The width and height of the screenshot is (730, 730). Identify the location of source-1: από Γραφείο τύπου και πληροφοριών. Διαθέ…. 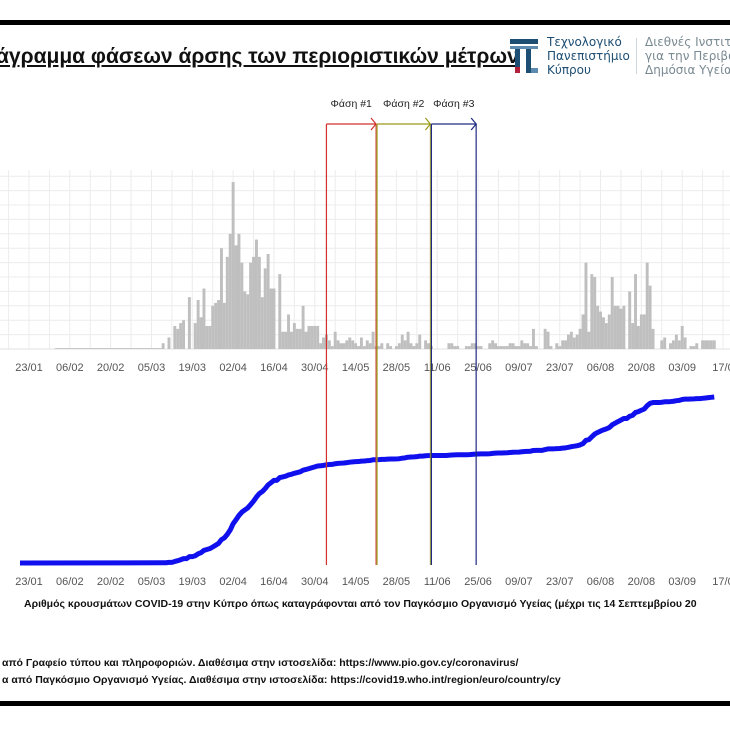
(260, 663).